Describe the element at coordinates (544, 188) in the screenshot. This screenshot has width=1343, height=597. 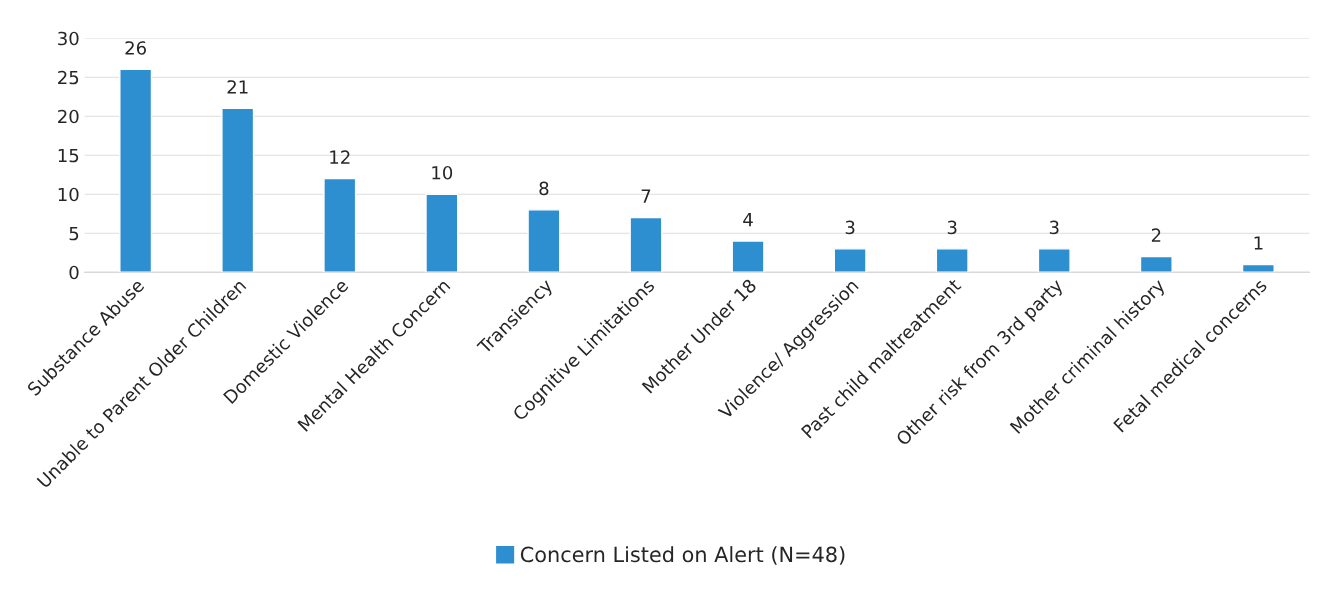
I see `data-label: 8` at that location.